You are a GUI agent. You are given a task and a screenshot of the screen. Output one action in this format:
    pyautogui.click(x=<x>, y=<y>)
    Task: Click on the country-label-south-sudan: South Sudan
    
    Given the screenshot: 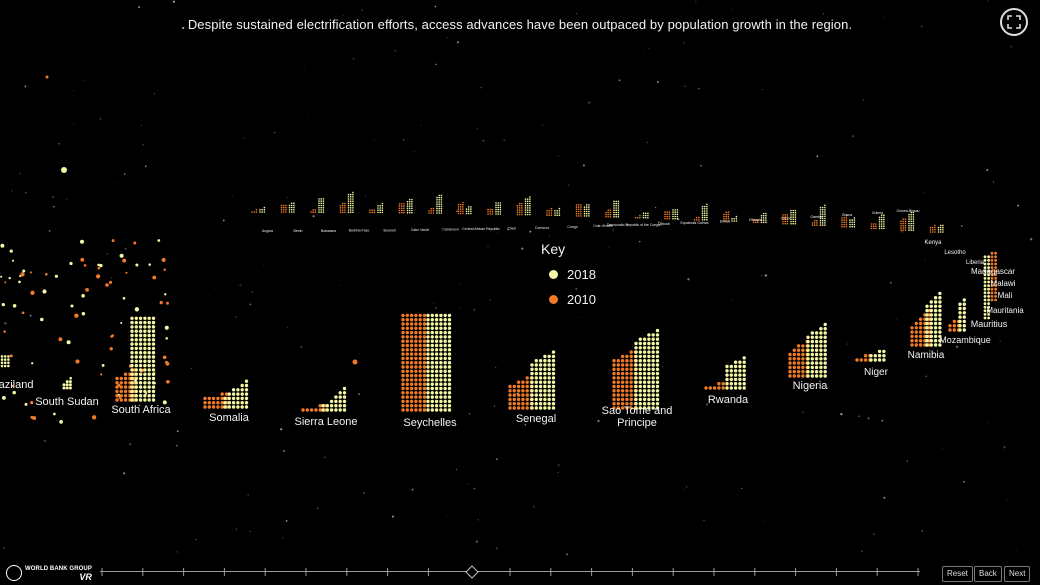 What is the action you would take?
    pyautogui.click(x=67, y=402)
    